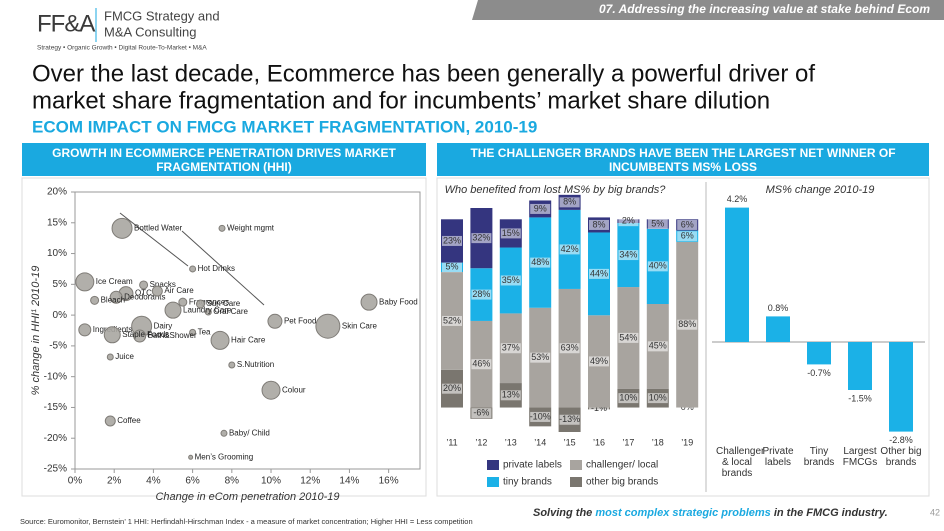  Describe the element at coordinates (481, 413) in the screenshot. I see `value-label: -6%` at that location.